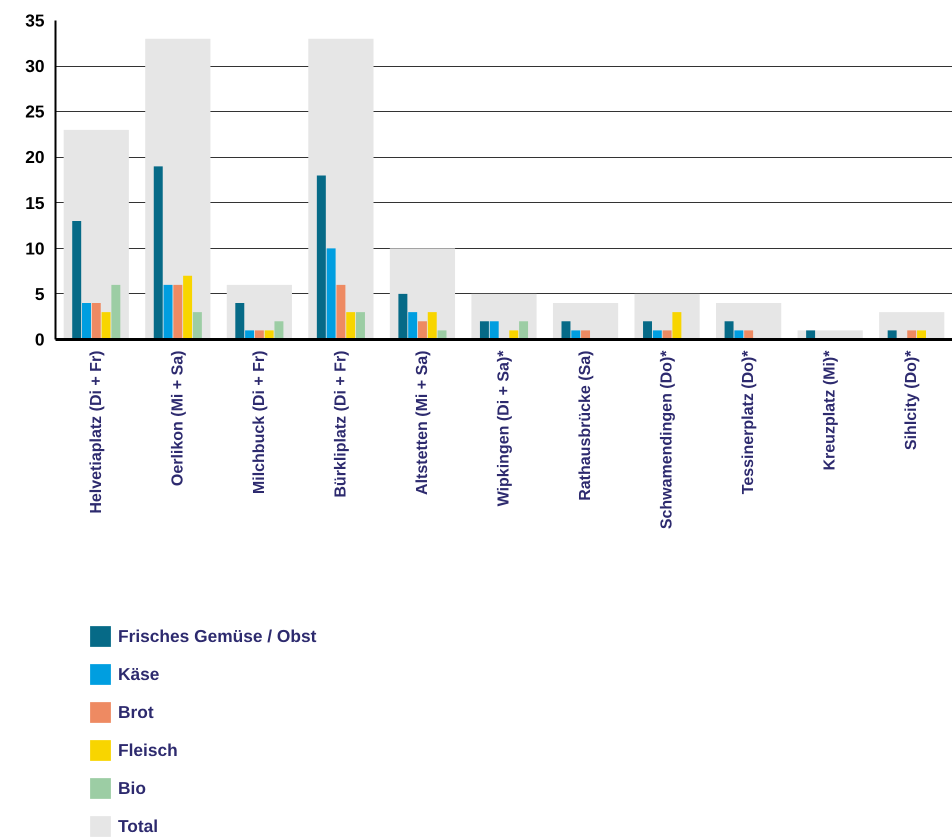 This screenshot has height=839, width=952. What do you see at coordinates (667, 440) in the screenshot?
I see `x-tick-label: Schwamendingen (Do)*` at bounding box center [667, 440].